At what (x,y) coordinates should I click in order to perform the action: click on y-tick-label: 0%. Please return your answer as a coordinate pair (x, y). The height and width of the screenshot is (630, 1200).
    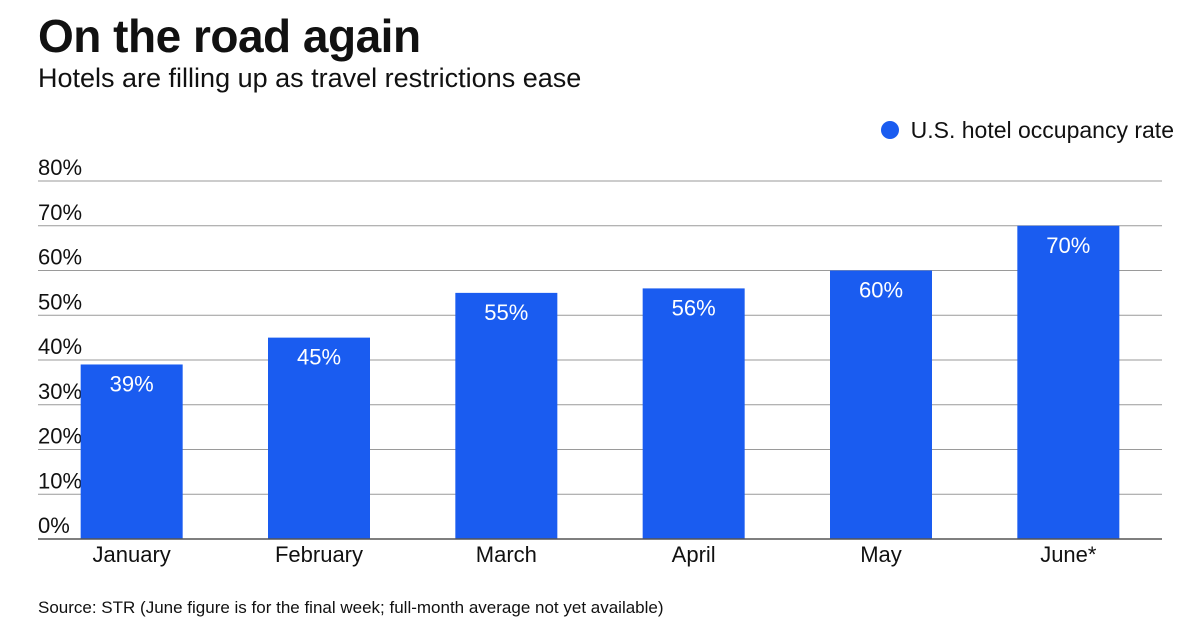
    Looking at the image, I should click on (54, 525).